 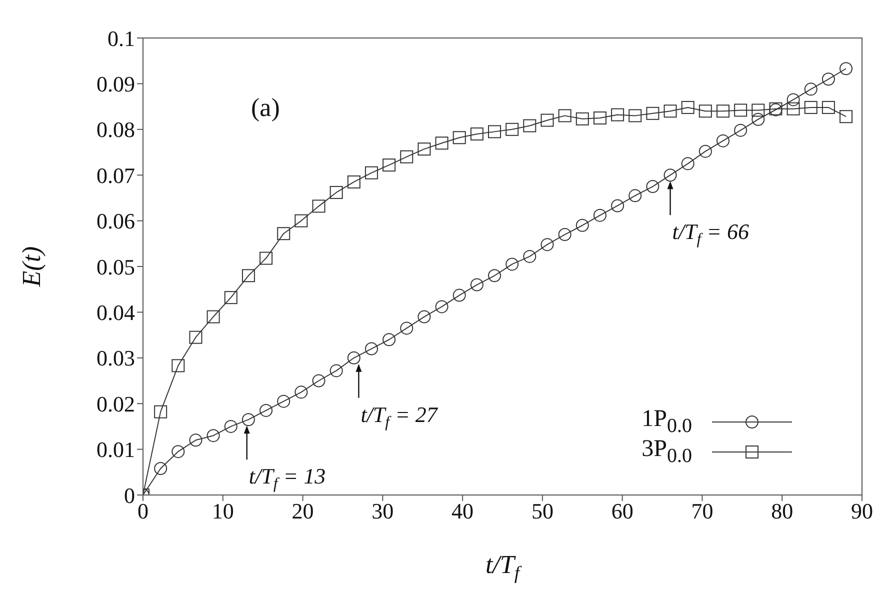 What do you see at coordinates (265, 107) in the screenshot?
I see `annotation: (a)` at bounding box center [265, 107].